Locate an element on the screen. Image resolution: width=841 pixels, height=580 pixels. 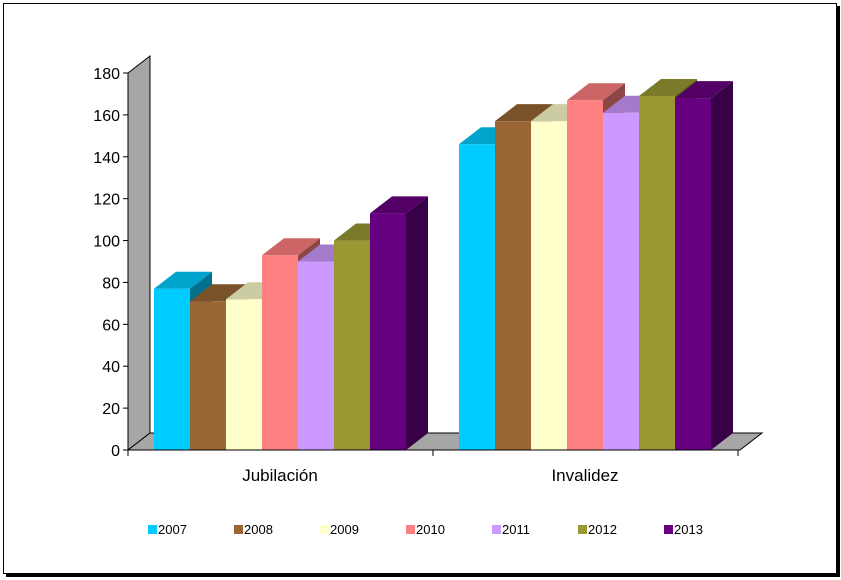
y-tick-label: 140 is located at coordinates (106, 158).